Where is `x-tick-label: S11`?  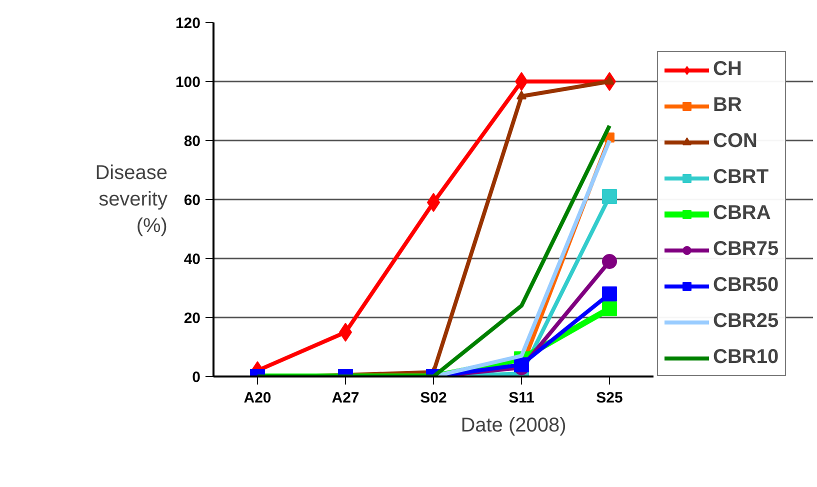 x-tick-label: S11 is located at coordinates (521, 398).